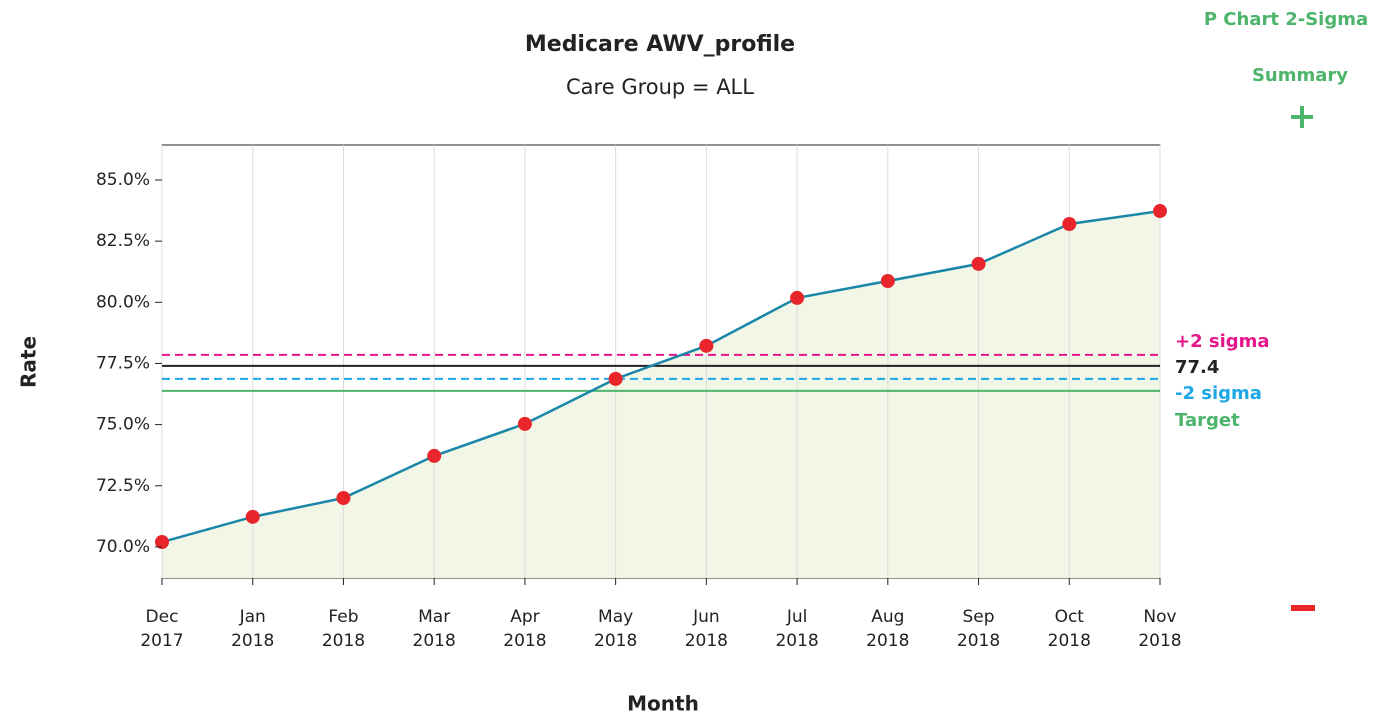  What do you see at coordinates (1070, 617) in the screenshot?
I see `x-tick-label: Oct` at bounding box center [1070, 617].